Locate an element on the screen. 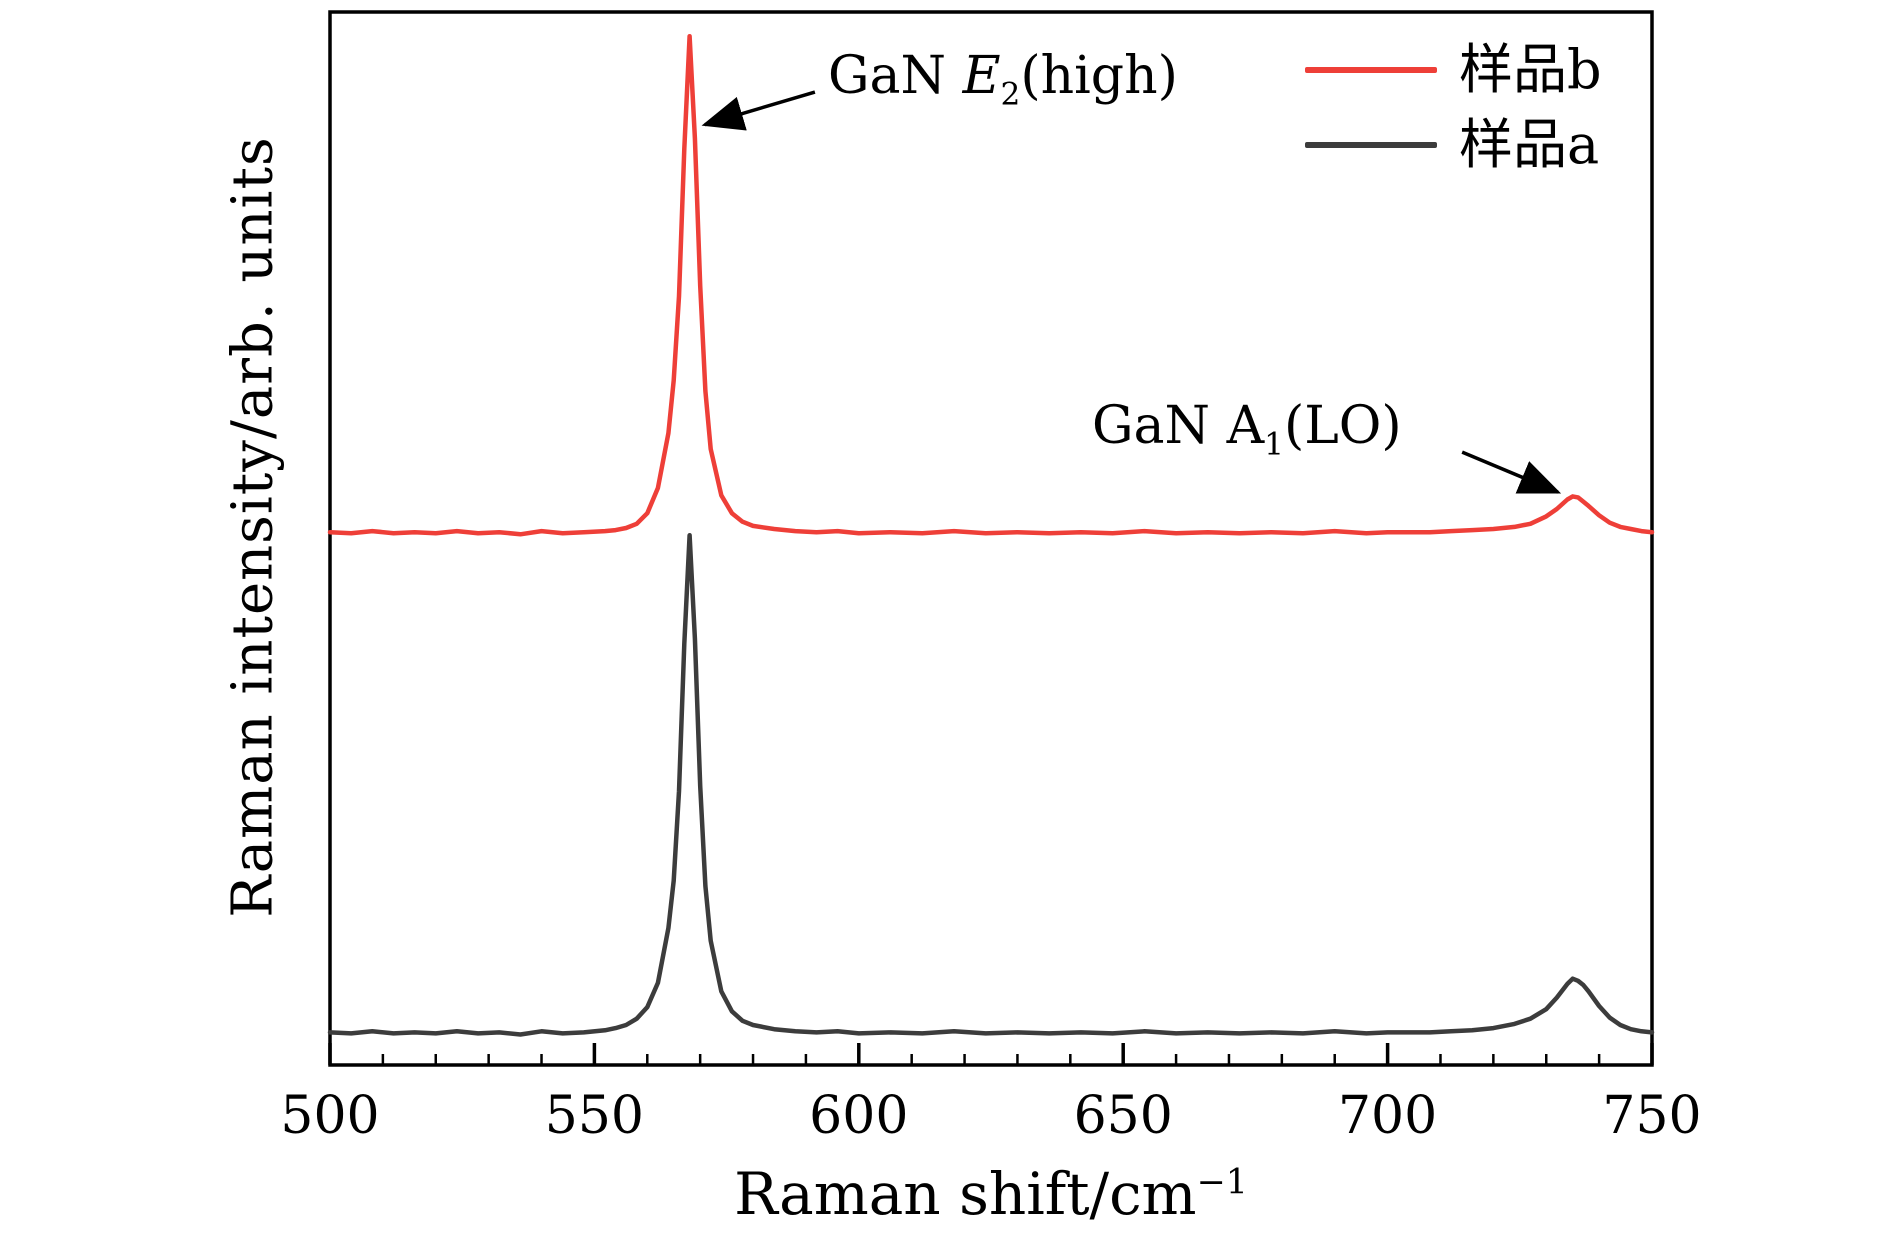 This screenshot has width=1890, height=1240. annotation-e2-high: GaN E2(high) is located at coordinates (1003, 79).